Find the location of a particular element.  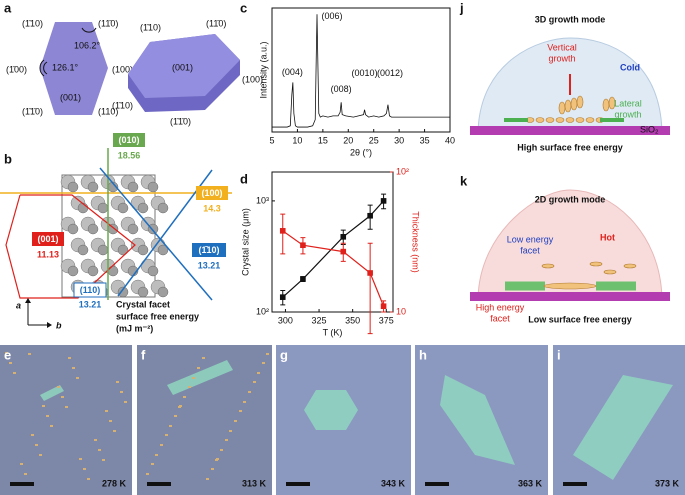

facet-label: (1̄10) is located at coordinates (32, 23).